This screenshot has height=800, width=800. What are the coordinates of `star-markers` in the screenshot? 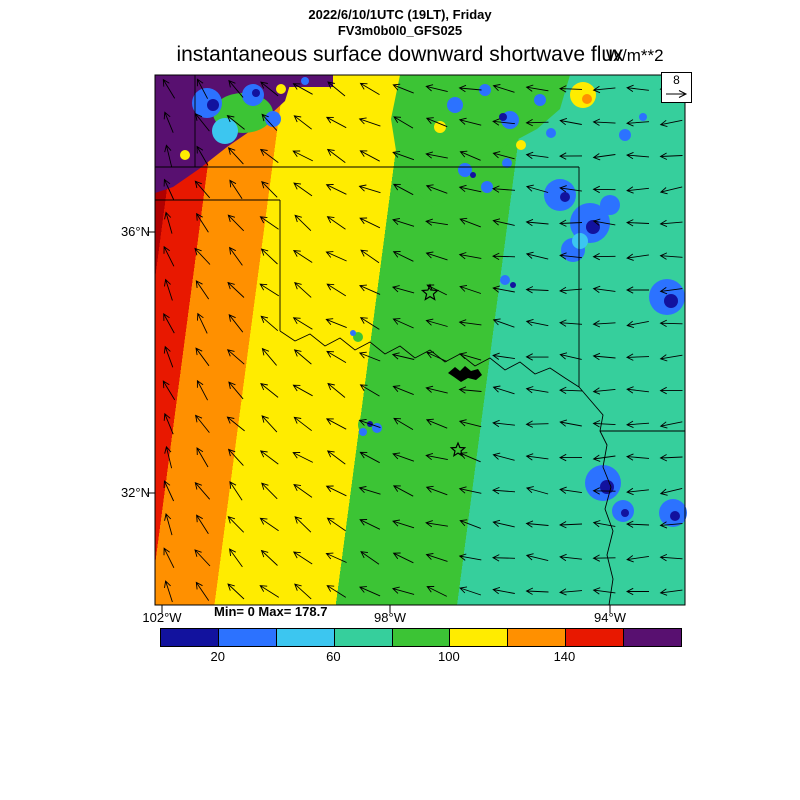 It's located at (443, 370).